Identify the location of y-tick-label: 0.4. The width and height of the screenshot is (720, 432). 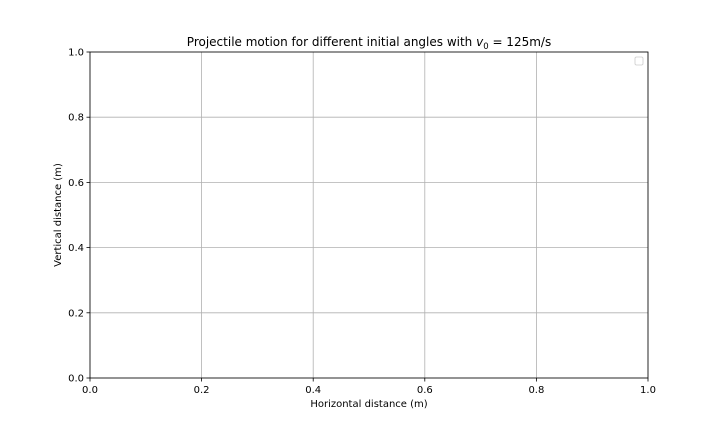
(76, 248).